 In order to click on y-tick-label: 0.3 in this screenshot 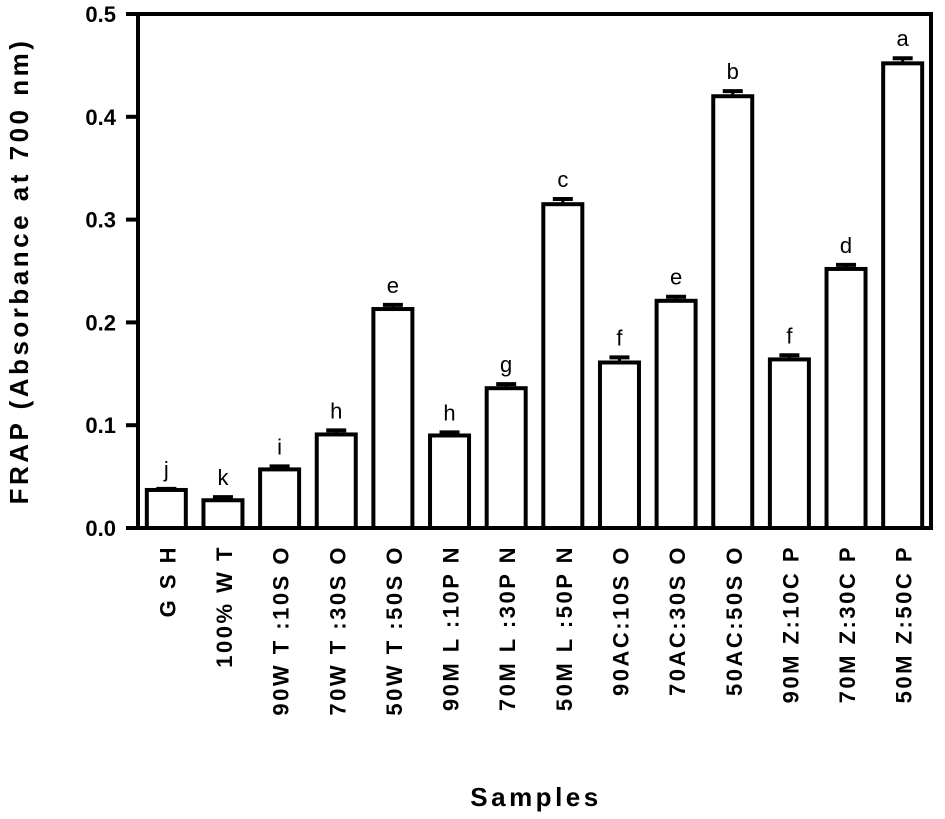, I will do `click(100, 220)`.